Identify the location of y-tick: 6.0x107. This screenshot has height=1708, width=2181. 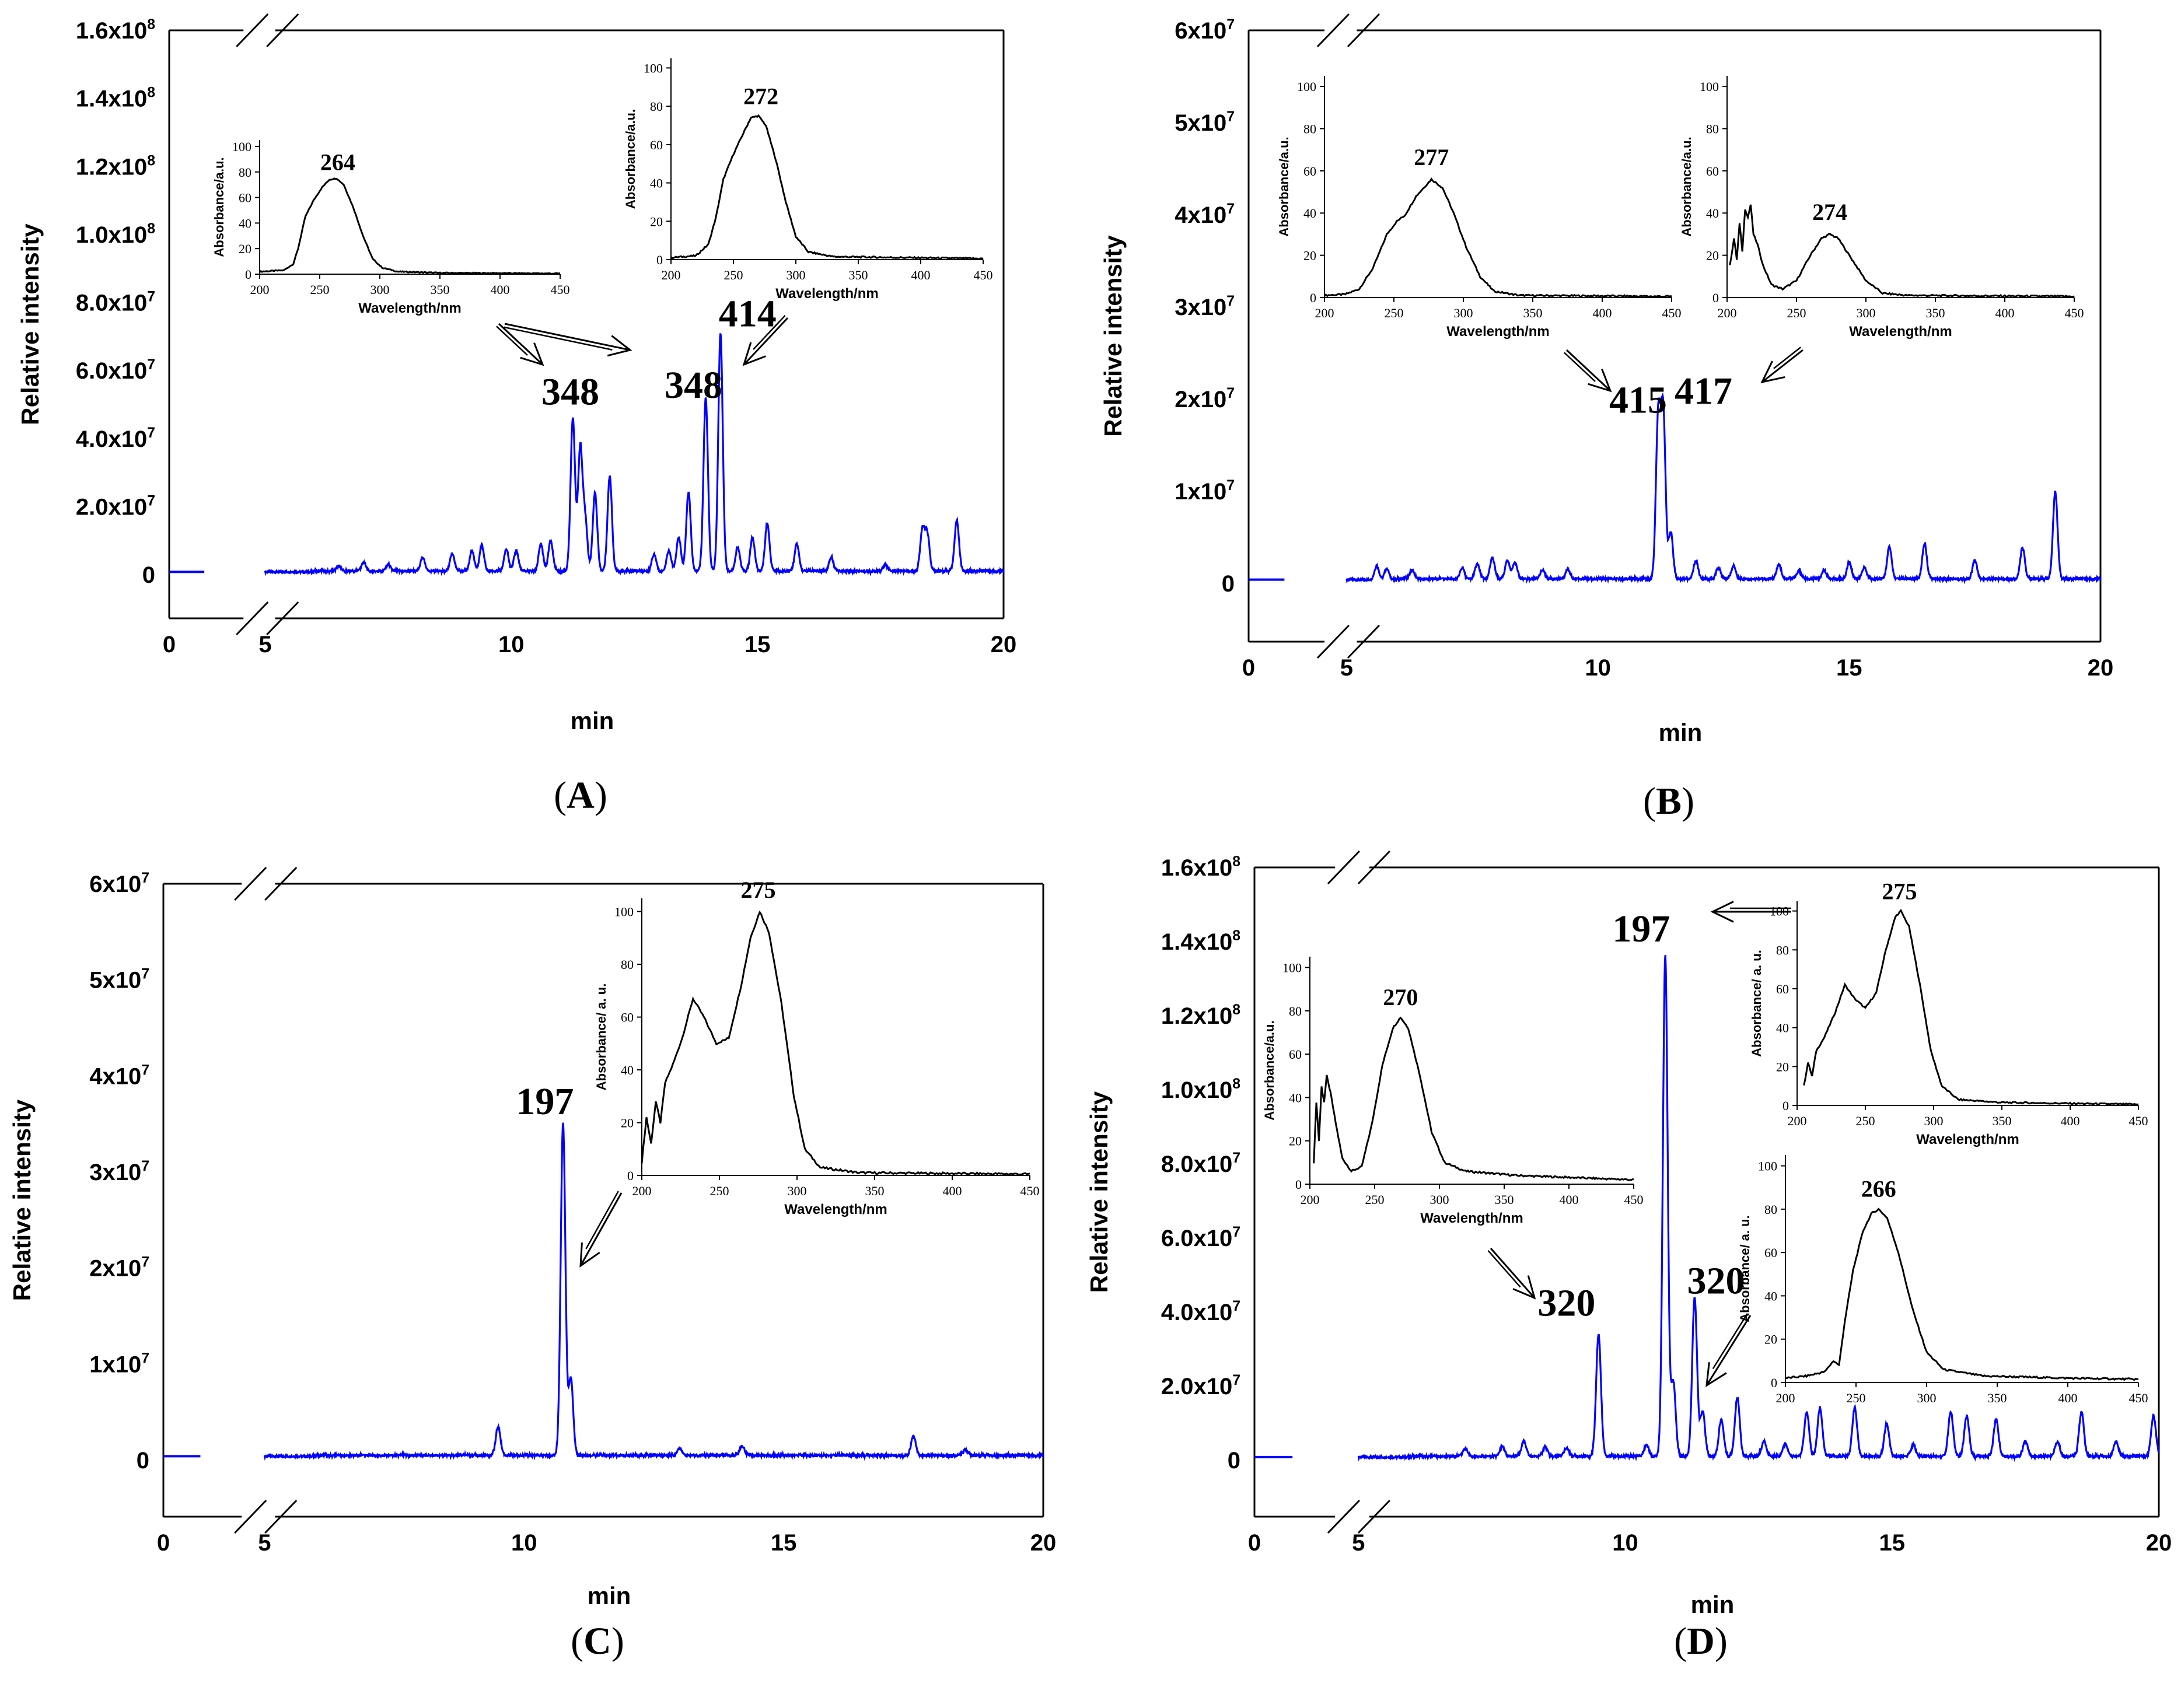
(115, 370).